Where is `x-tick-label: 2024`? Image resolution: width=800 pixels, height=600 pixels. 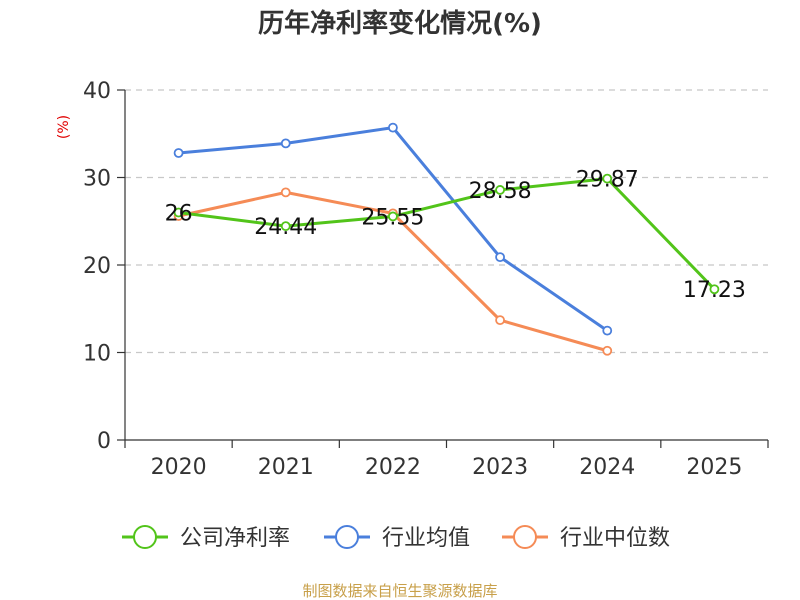
x-tick-label: 2024 is located at coordinates (607, 467).